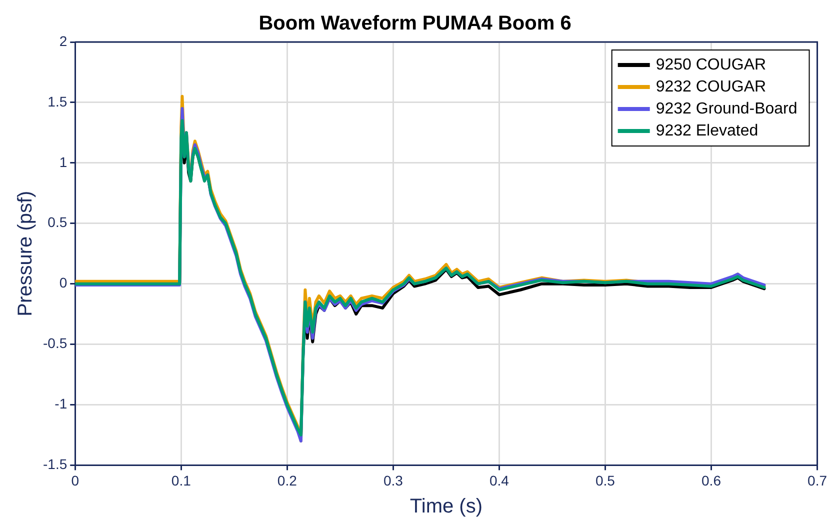  What do you see at coordinates (55, 343) in the screenshot?
I see `y-tick-label: -0.5` at bounding box center [55, 343].